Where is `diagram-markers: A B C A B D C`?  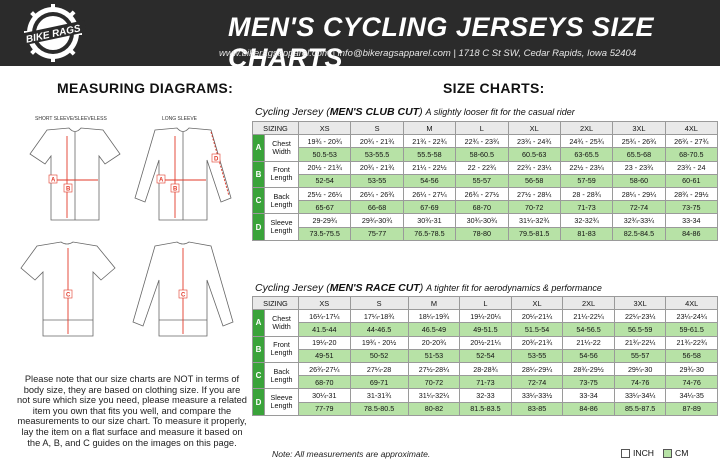 diagram-markers: A B C A B D C is located at coordinates (134, 226).